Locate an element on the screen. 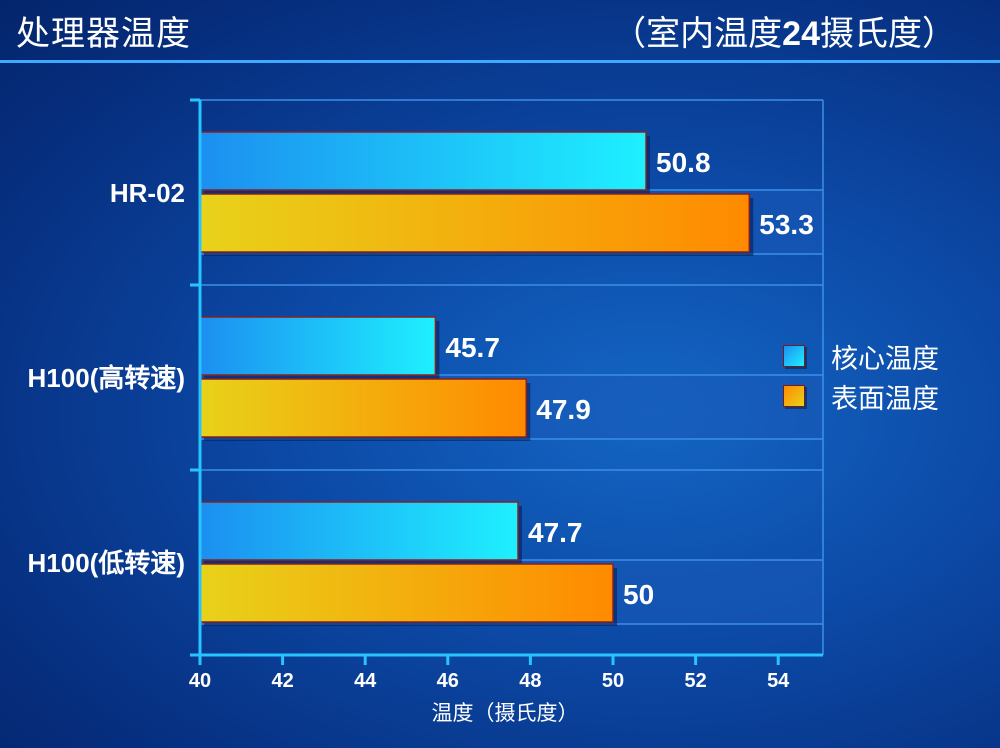  legend: 核心温度 表面温度 is located at coordinates (861, 376).